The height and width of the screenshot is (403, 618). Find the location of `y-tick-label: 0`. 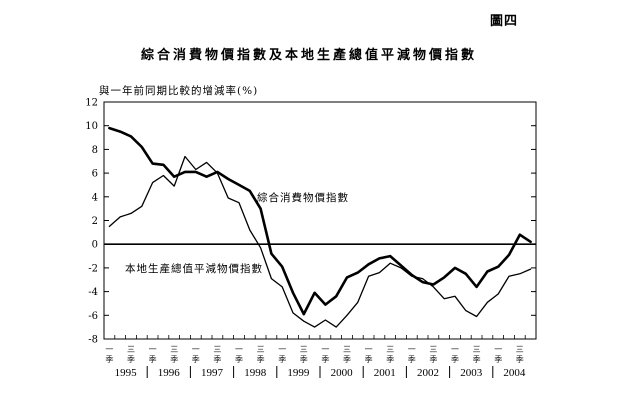

y-tick-label: 0 is located at coordinates (95, 245).